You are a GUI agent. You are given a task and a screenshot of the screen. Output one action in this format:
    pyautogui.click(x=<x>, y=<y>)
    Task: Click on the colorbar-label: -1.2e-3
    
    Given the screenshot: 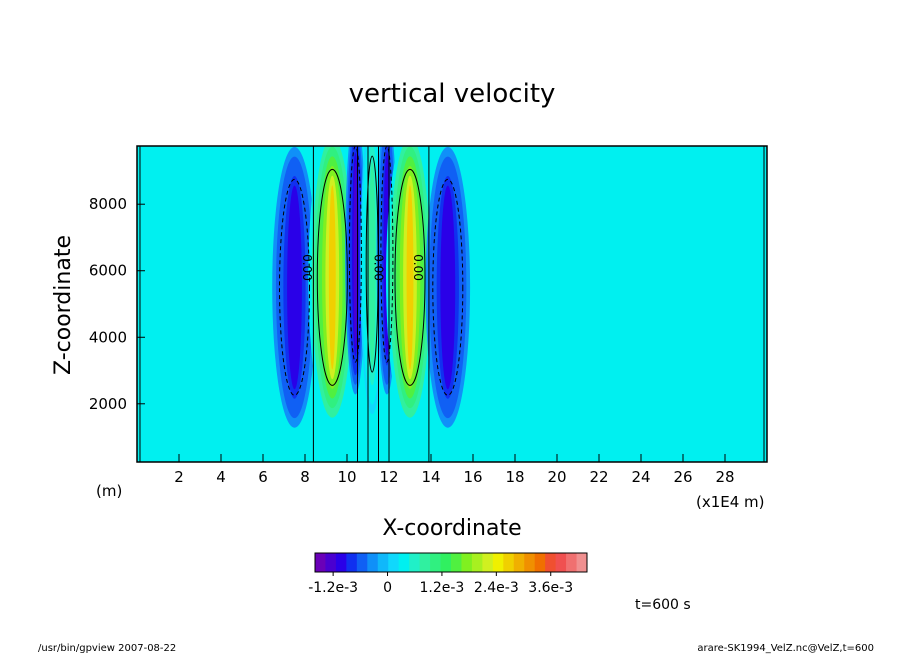 What is the action you would take?
    pyautogui.click(x=333, y=588)
    